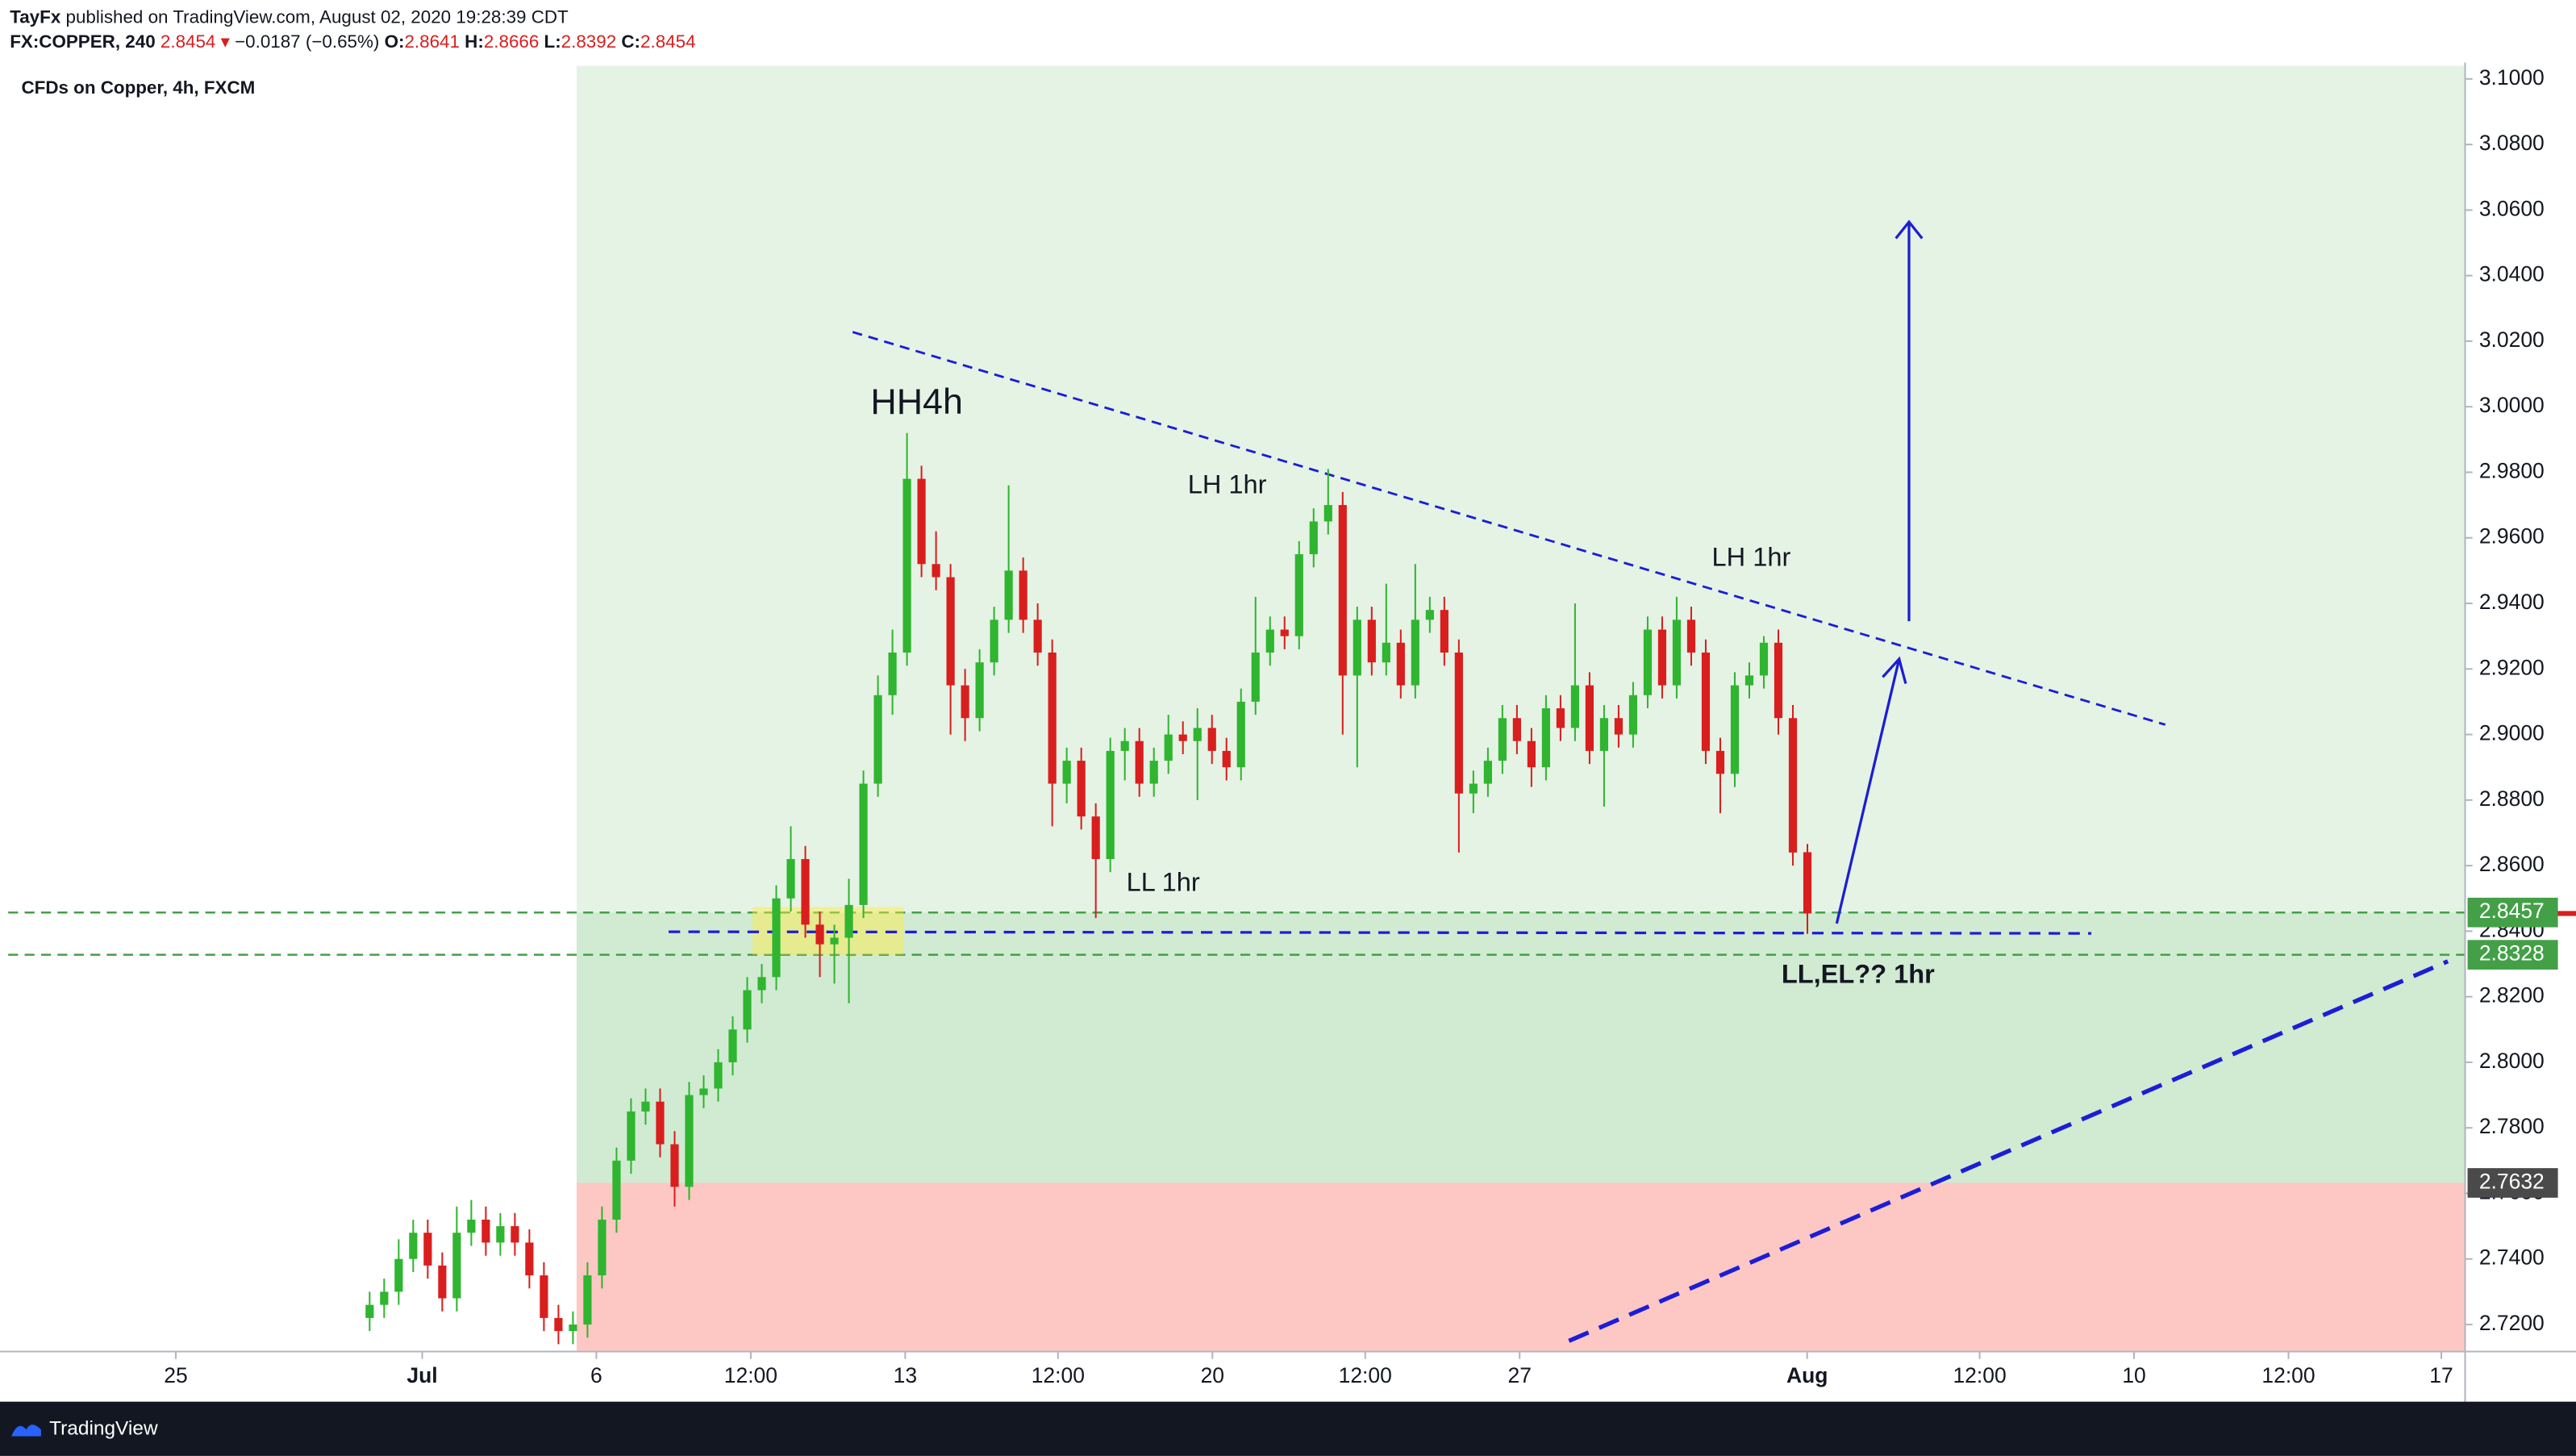 Image resolution: width=2576 pixels, height=1456 pixels. I want to click on y-tick-label: 2.7200, so click(2512, 1323).